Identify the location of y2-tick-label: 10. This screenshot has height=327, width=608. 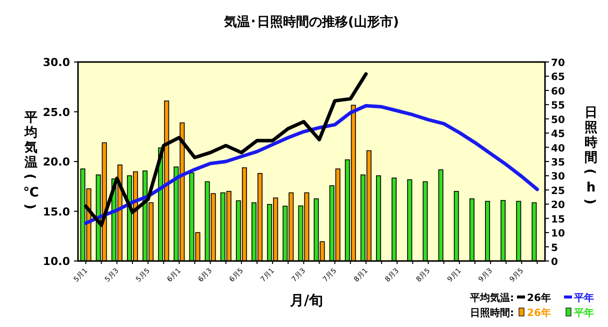
(558, 234).